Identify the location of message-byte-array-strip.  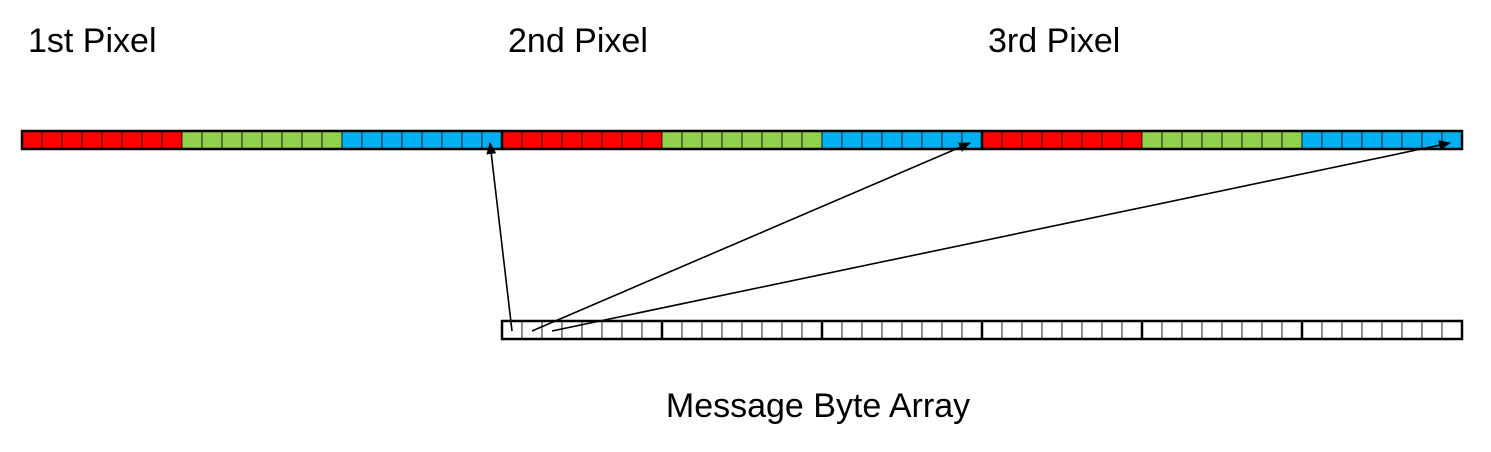
(982, 330).